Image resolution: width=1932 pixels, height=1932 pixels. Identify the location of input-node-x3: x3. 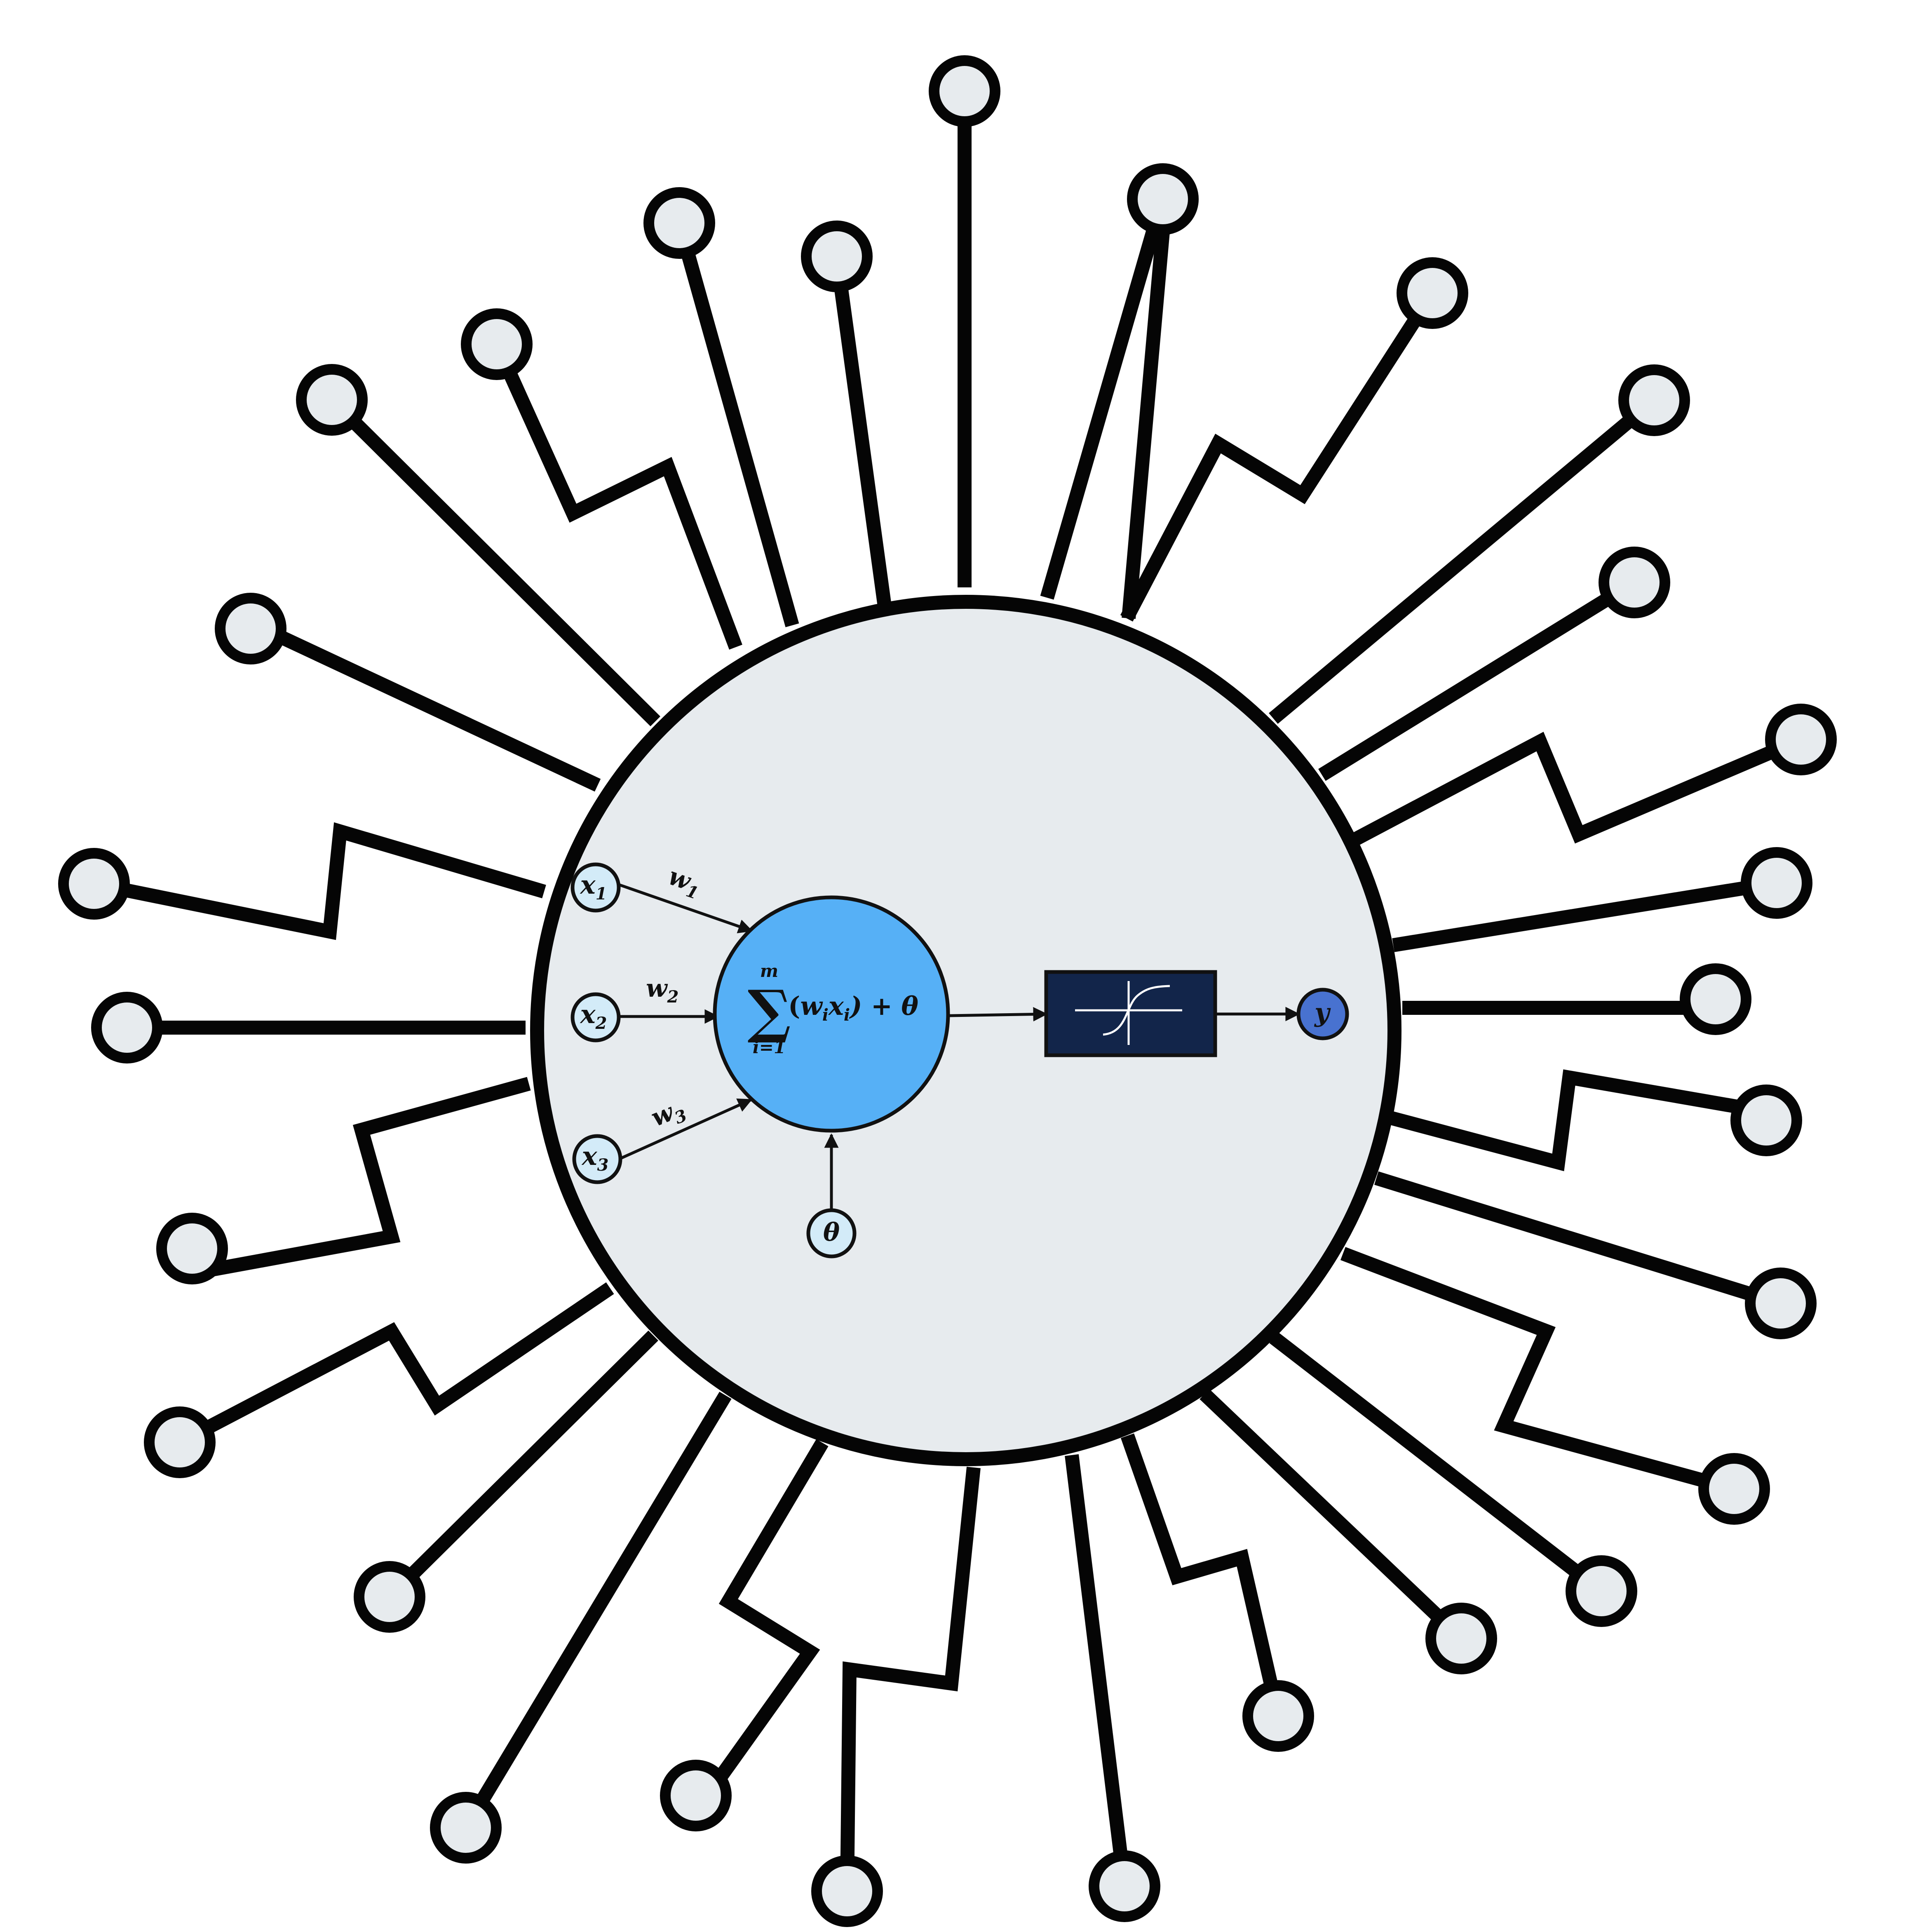
(597, 1159).